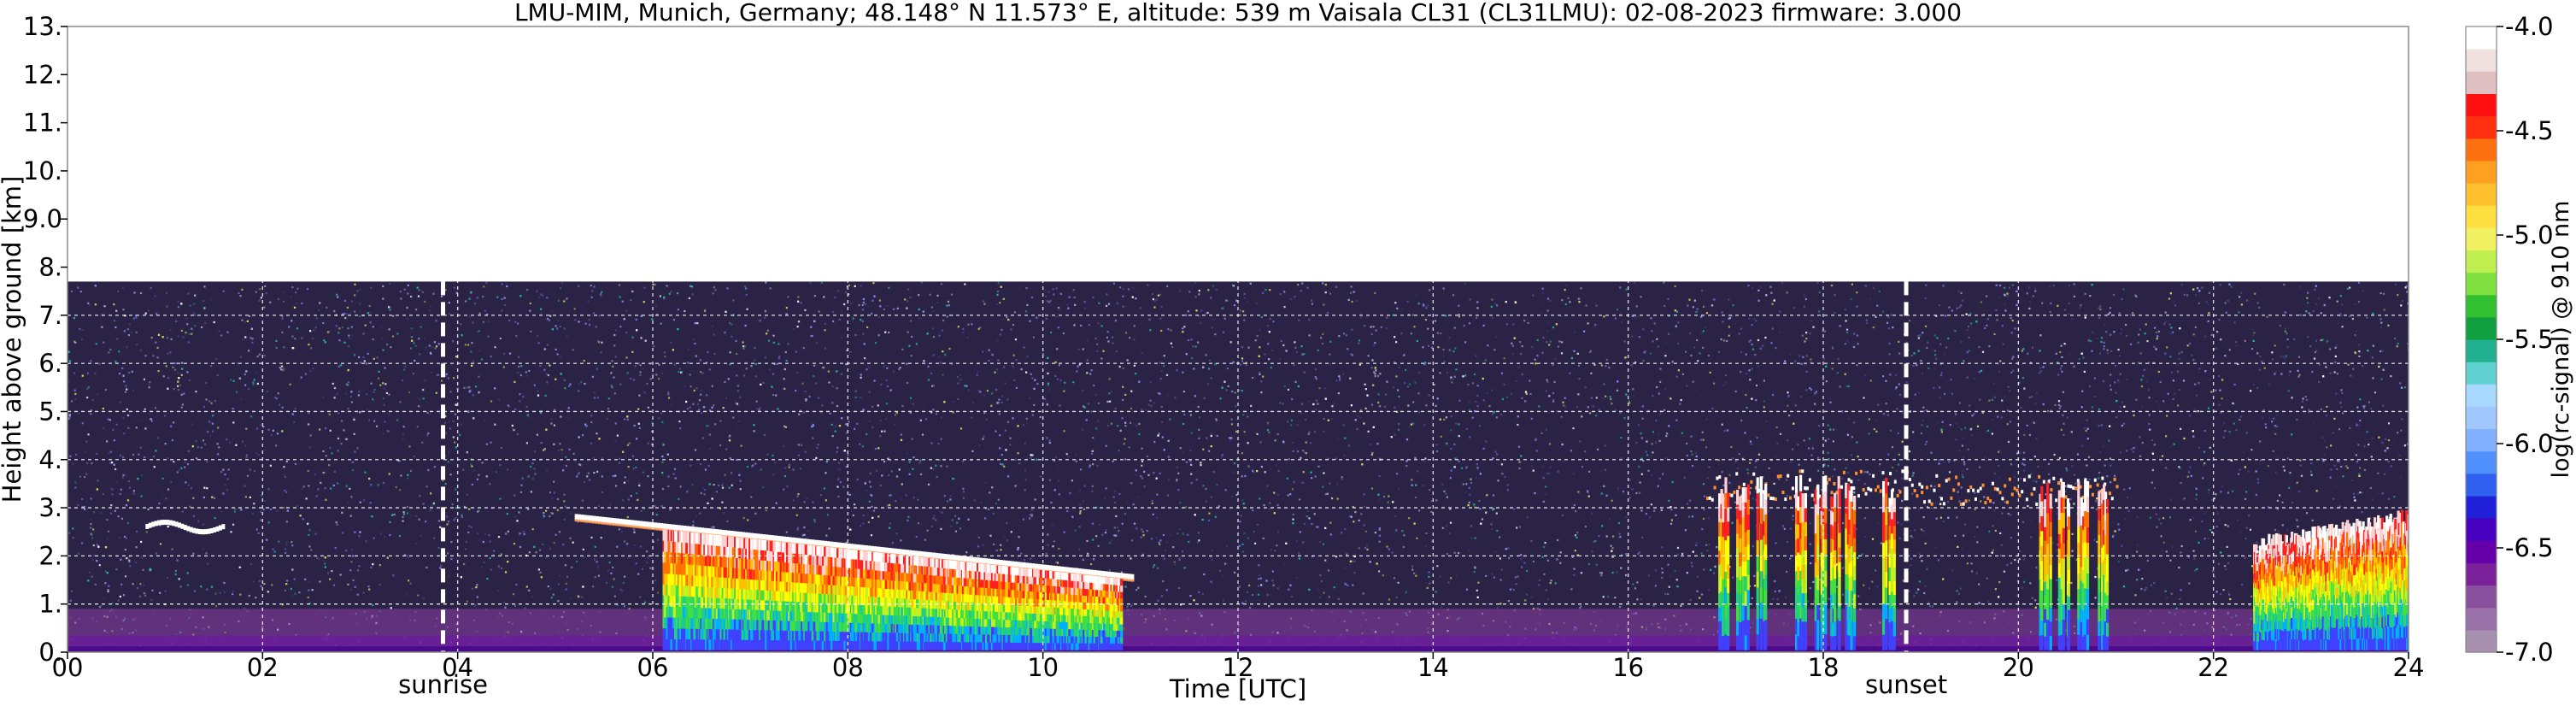  Describe the element at coordinates (443, 684) in the screenshot. I see `marker-label-sunrise: sunrise` at that location.